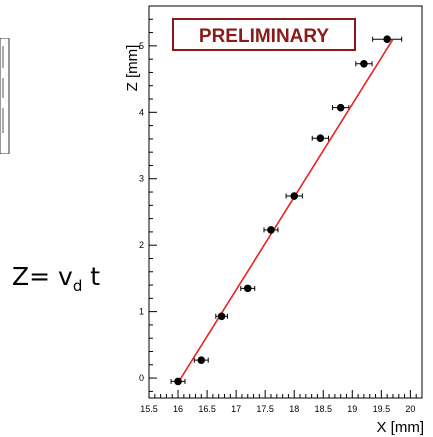  What do you see at coordinates (141, 112) in the screenshot?
I see `y-tick-label: 4` at bounding box center [141, 112].